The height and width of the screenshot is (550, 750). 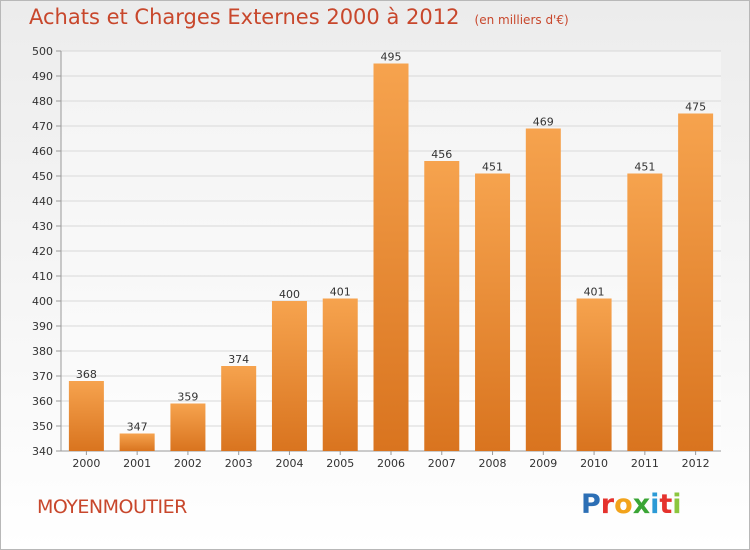 What do you see at coordinates (391, 463) in the screenshot?
I see `x-tick-label-2006: 2006` at bounding box center [391, 463].